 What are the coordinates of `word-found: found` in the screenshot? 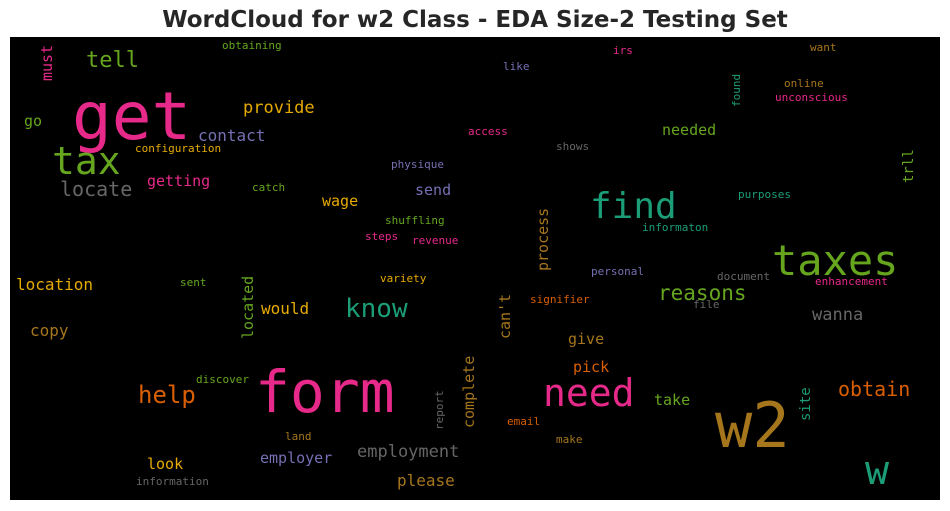 It's located at (736, 90).